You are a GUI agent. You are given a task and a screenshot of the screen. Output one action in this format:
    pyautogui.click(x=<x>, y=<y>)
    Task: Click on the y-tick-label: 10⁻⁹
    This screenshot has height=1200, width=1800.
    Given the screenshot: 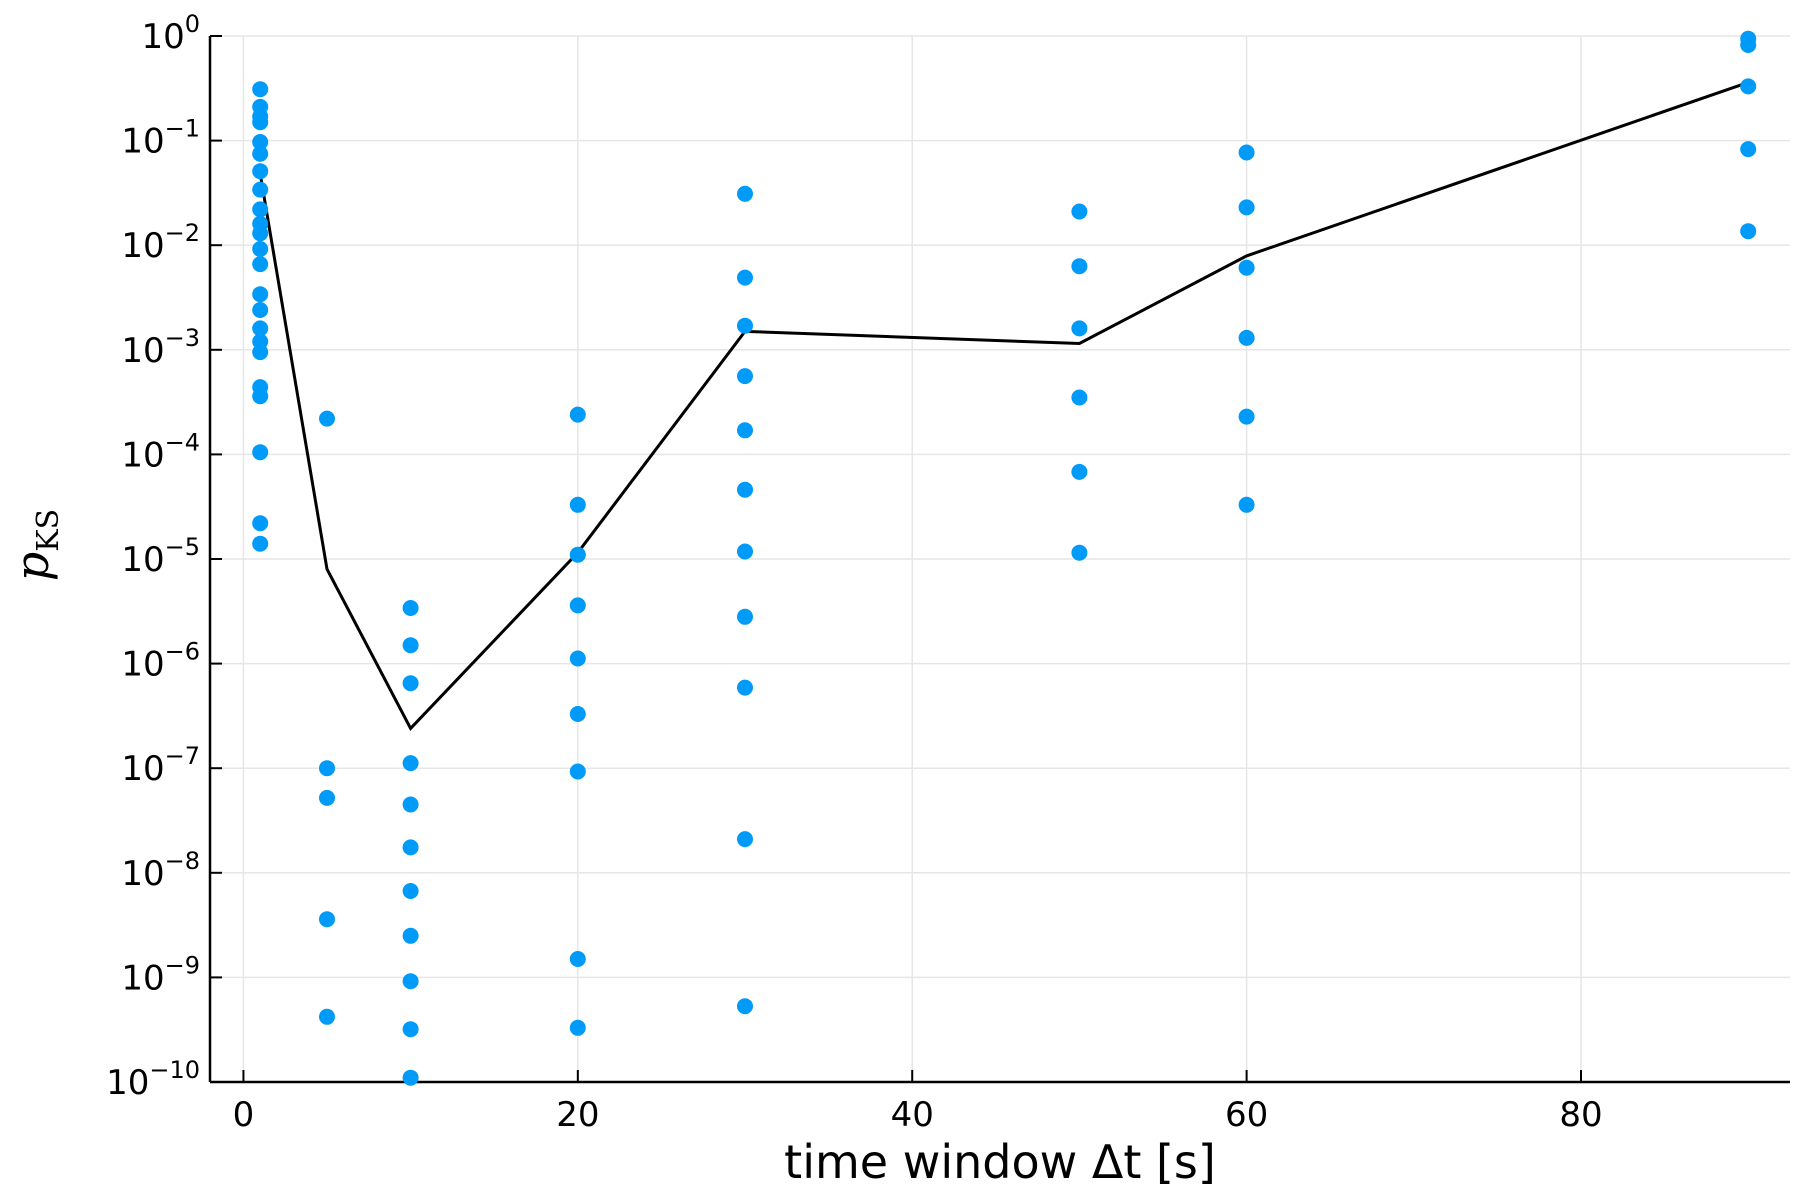 What is the action you would take?
    pyautogui.click(x=160, y=974)
    